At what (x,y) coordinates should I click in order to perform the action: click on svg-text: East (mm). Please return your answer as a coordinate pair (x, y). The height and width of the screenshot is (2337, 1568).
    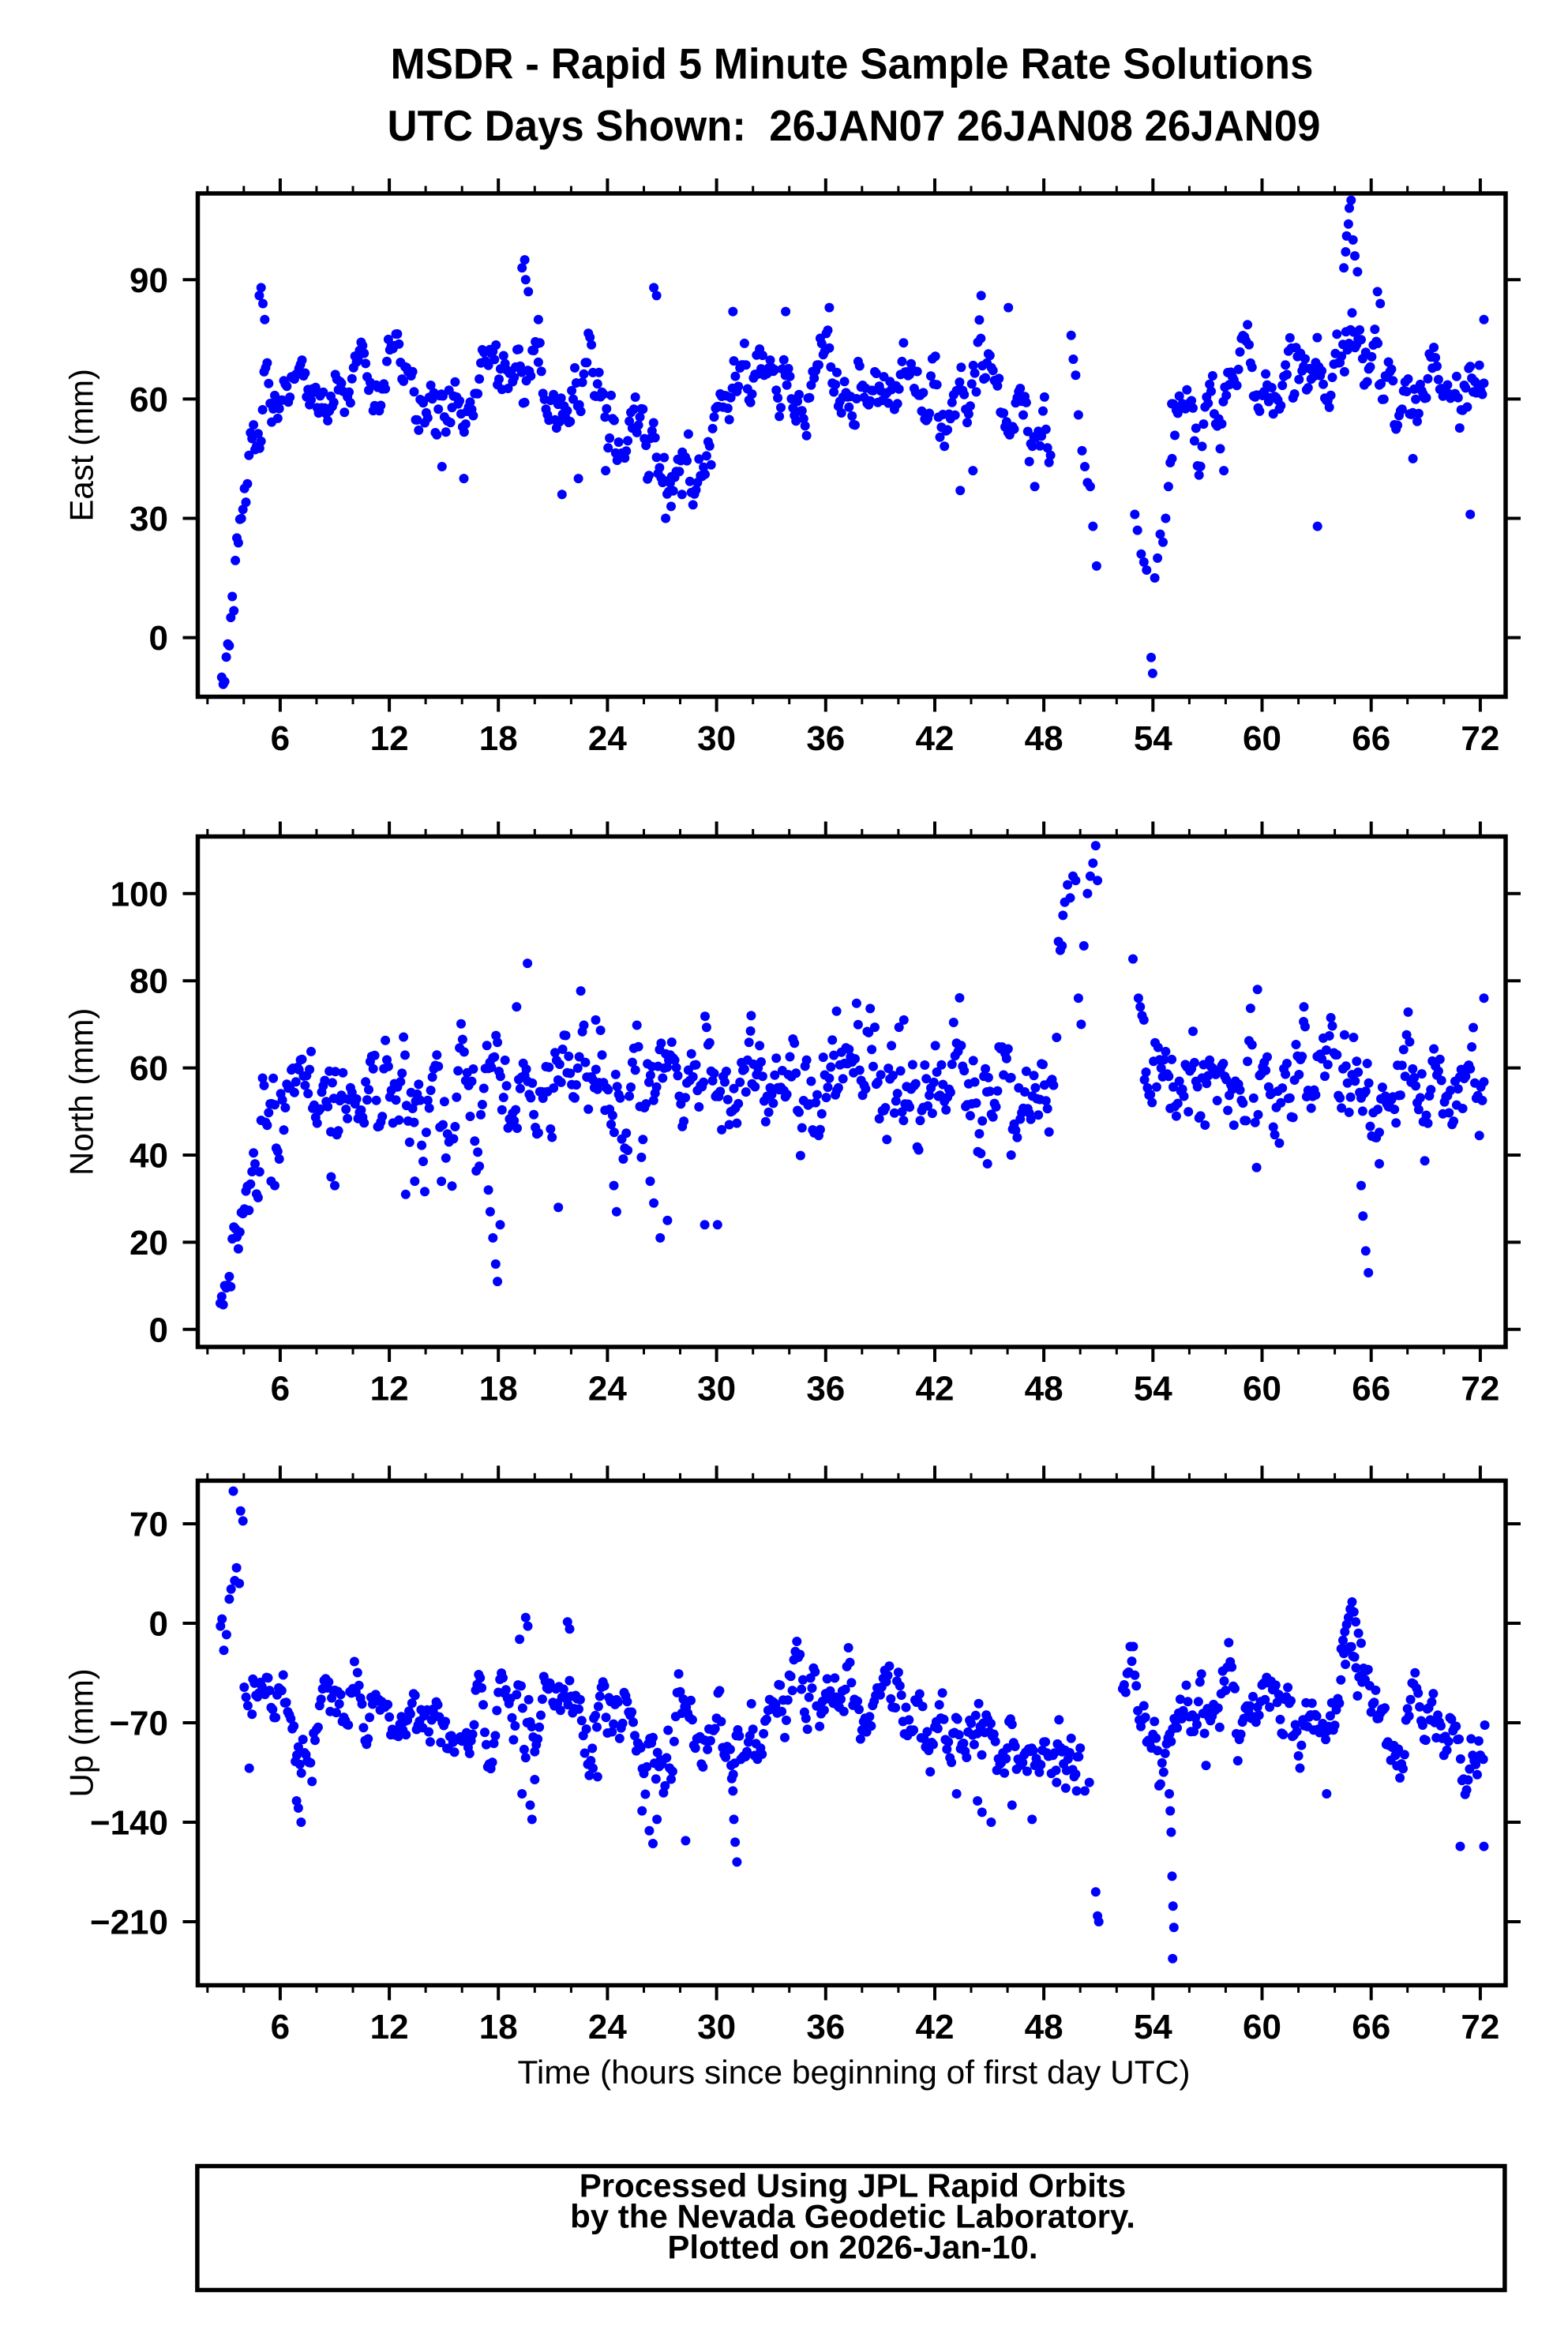
    Looking at the image, I should click on (81, 445).